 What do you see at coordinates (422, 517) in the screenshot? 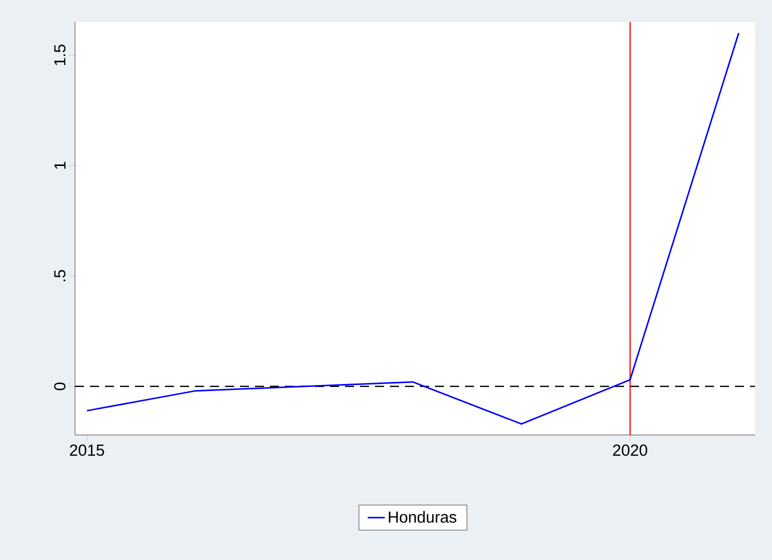
I see `legend-label: Honduras` at bounding box center [422, 517].